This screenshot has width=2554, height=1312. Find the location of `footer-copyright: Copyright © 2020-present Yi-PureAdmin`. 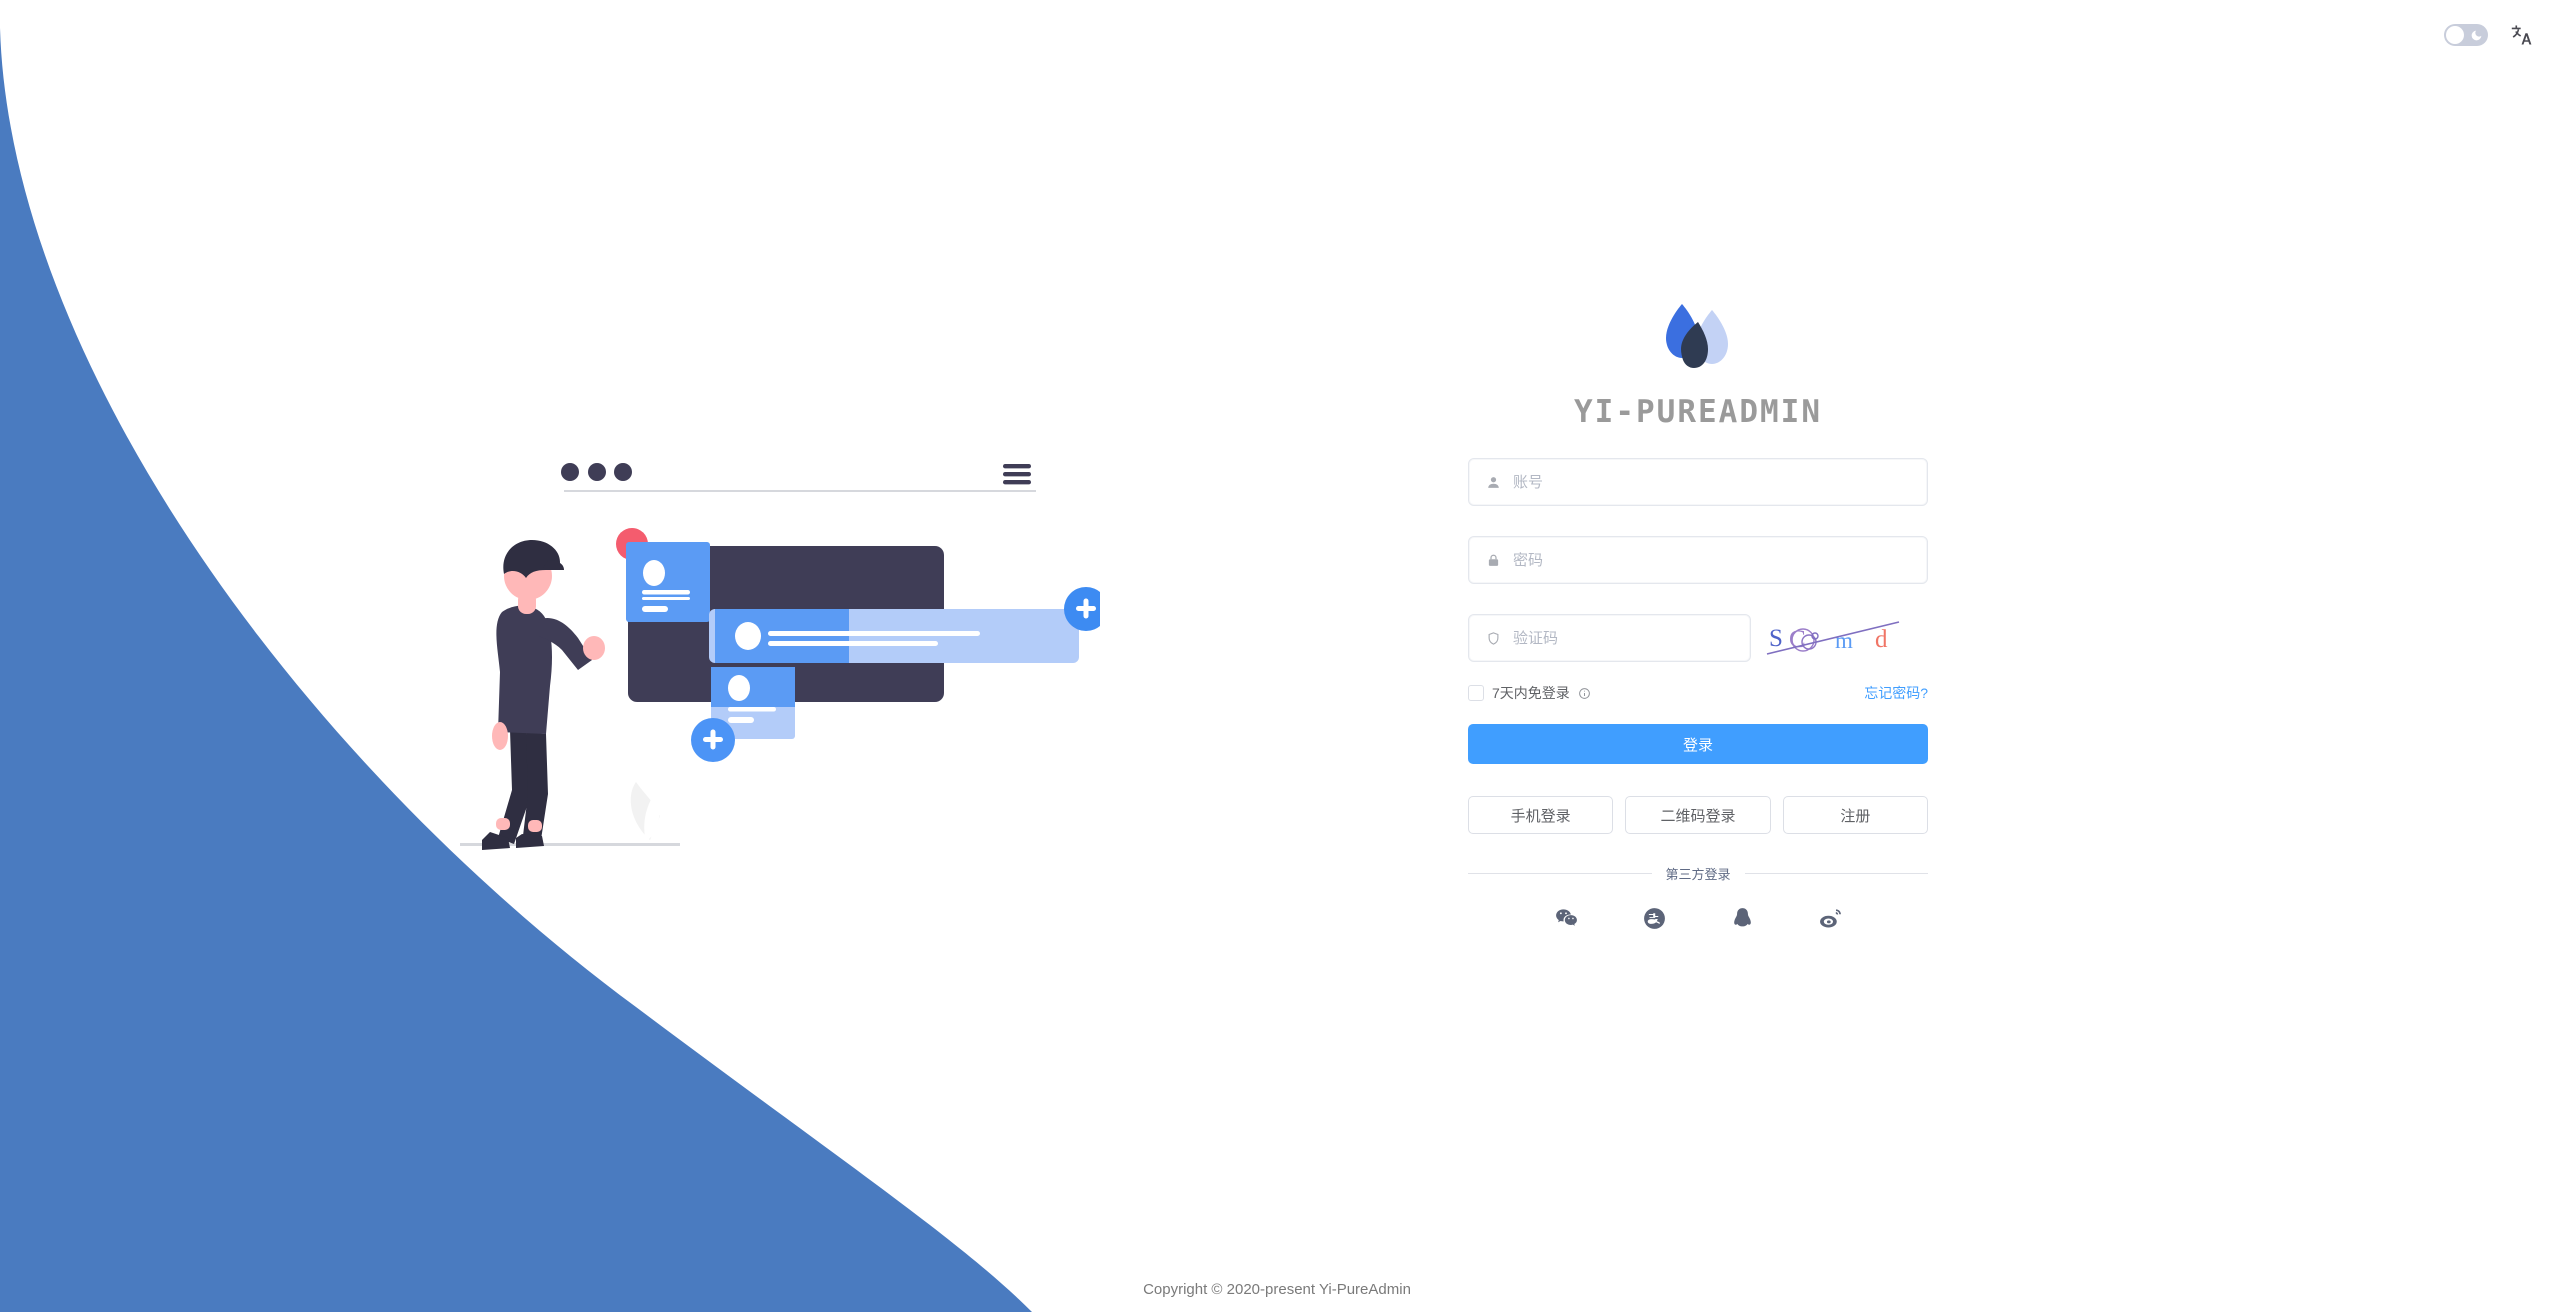

footer-copyright: Copyright © 2020-present Yi-PureAdmin is located at coordinates (1277, 1289).